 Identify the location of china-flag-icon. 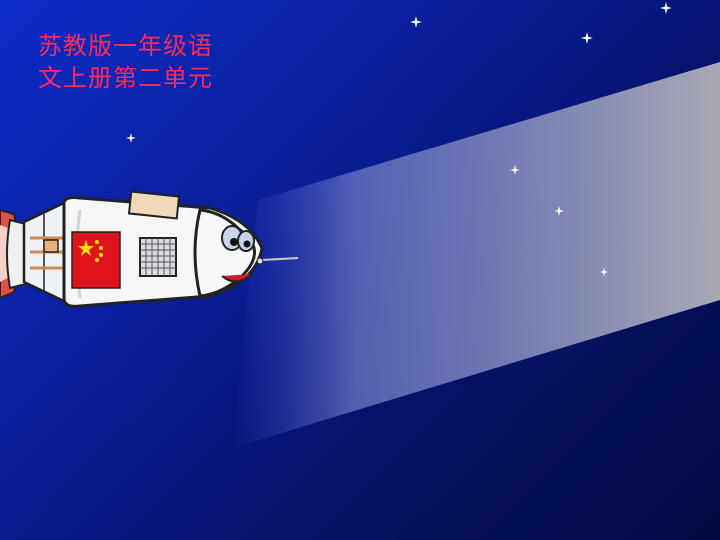
(96, 260).